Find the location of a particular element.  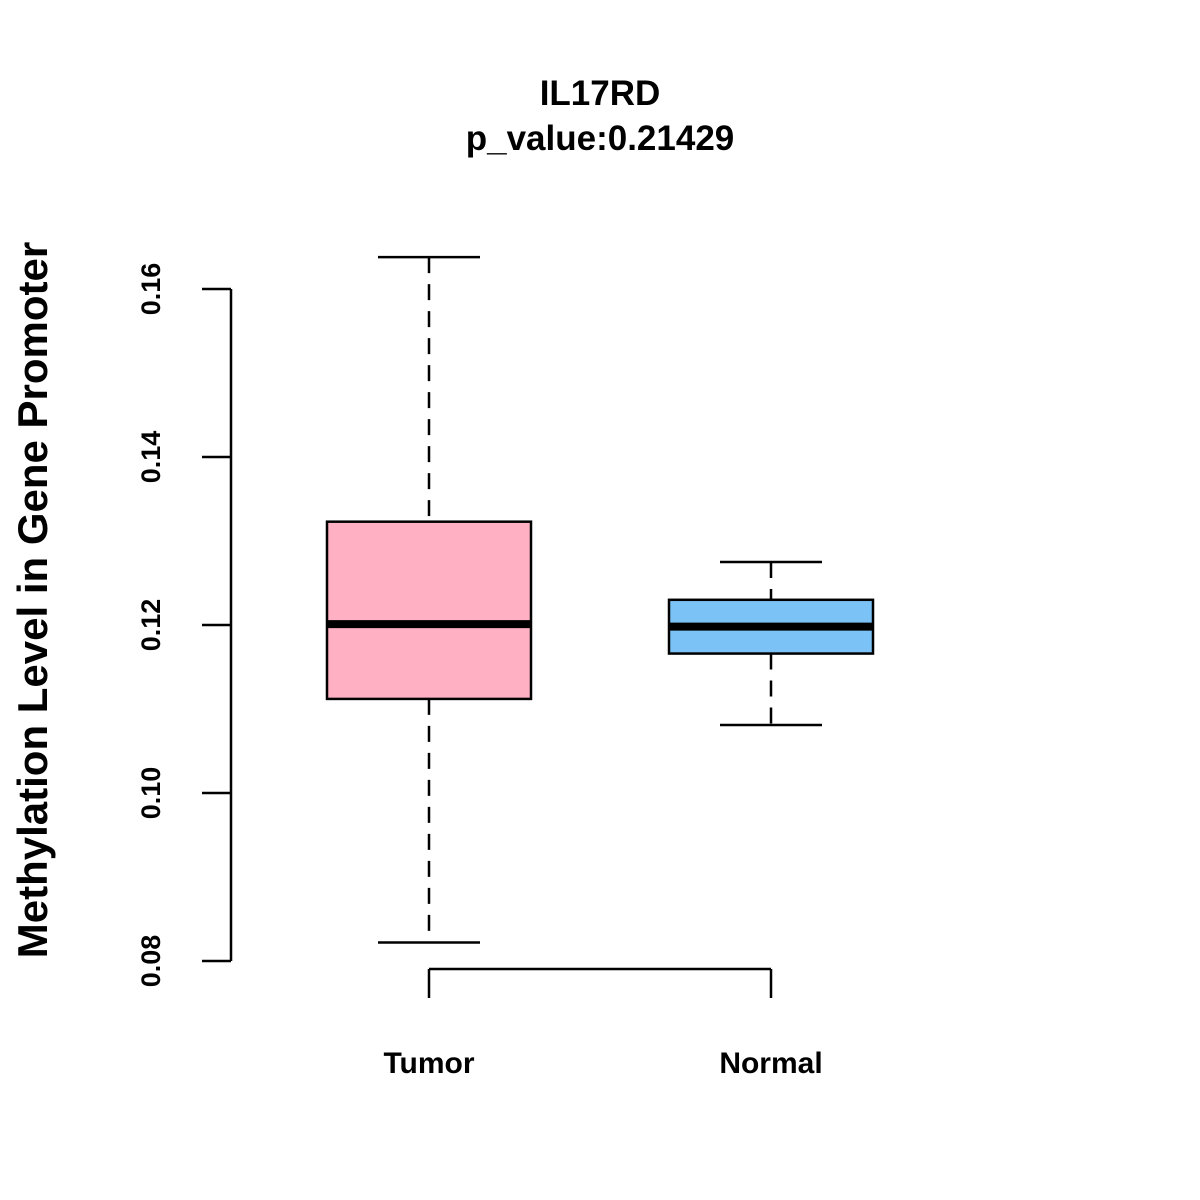

x-tick-label: Normal is located at coordinates (770, 1063).